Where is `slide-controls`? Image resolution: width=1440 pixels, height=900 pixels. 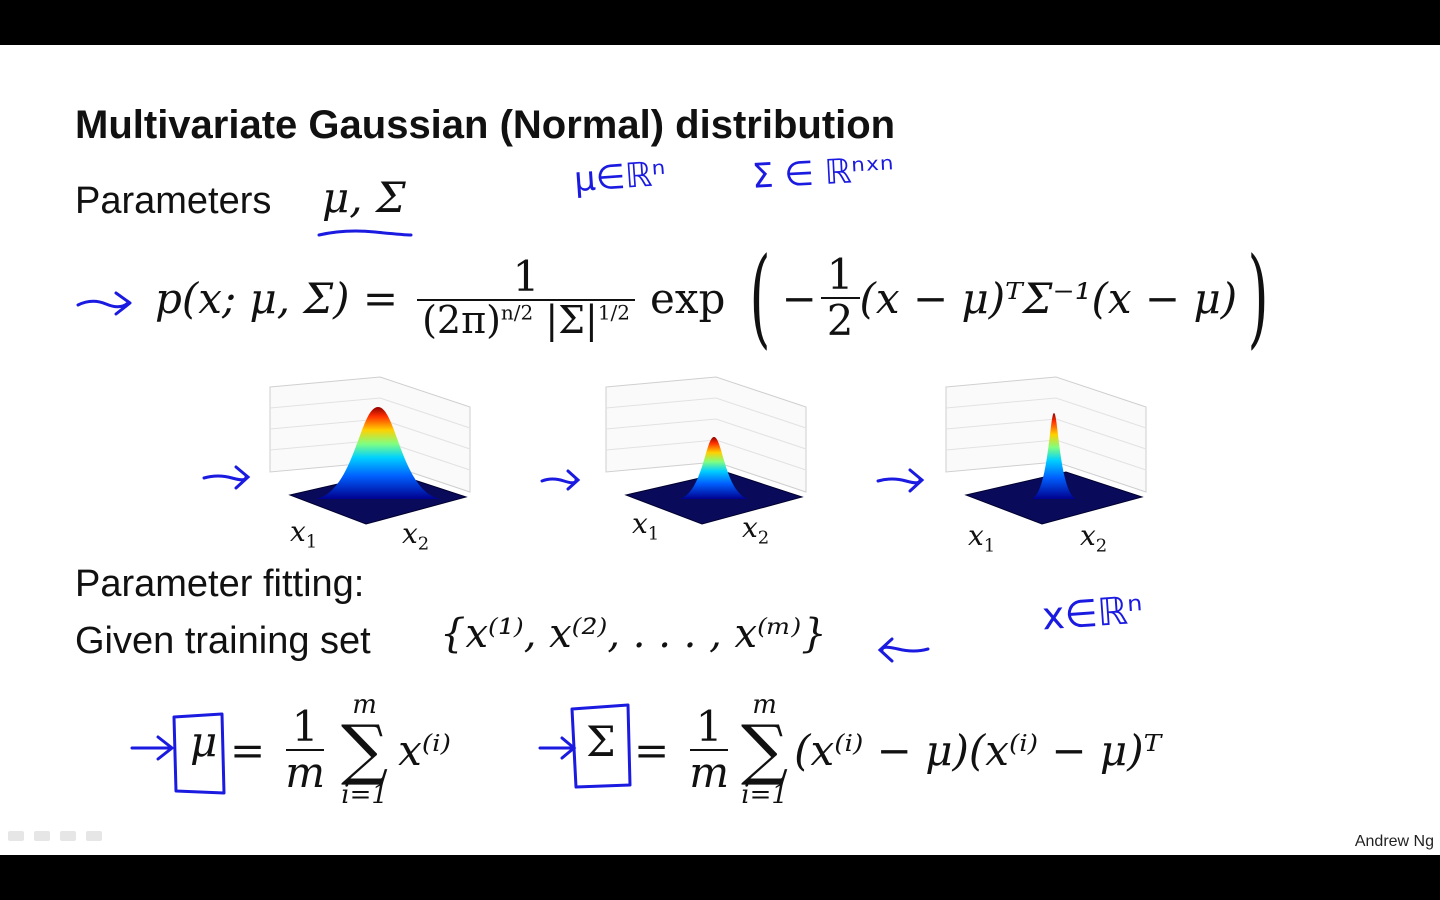
slide-controls is located at coordinates (55, 836).